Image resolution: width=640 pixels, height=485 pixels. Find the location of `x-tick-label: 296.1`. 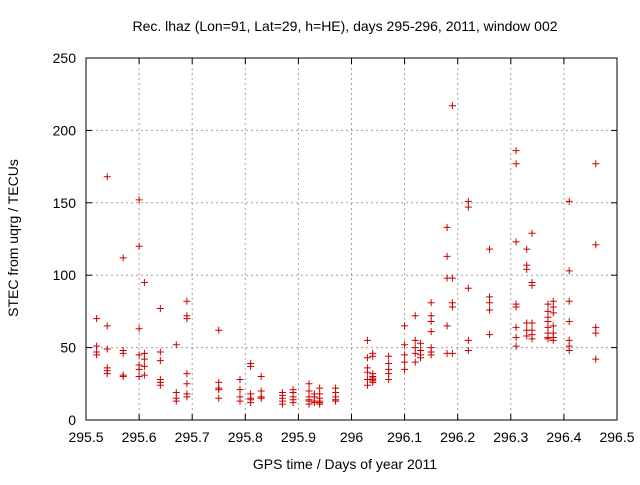

x-tick-label: 296.1 is located at coordinates (404, 437).